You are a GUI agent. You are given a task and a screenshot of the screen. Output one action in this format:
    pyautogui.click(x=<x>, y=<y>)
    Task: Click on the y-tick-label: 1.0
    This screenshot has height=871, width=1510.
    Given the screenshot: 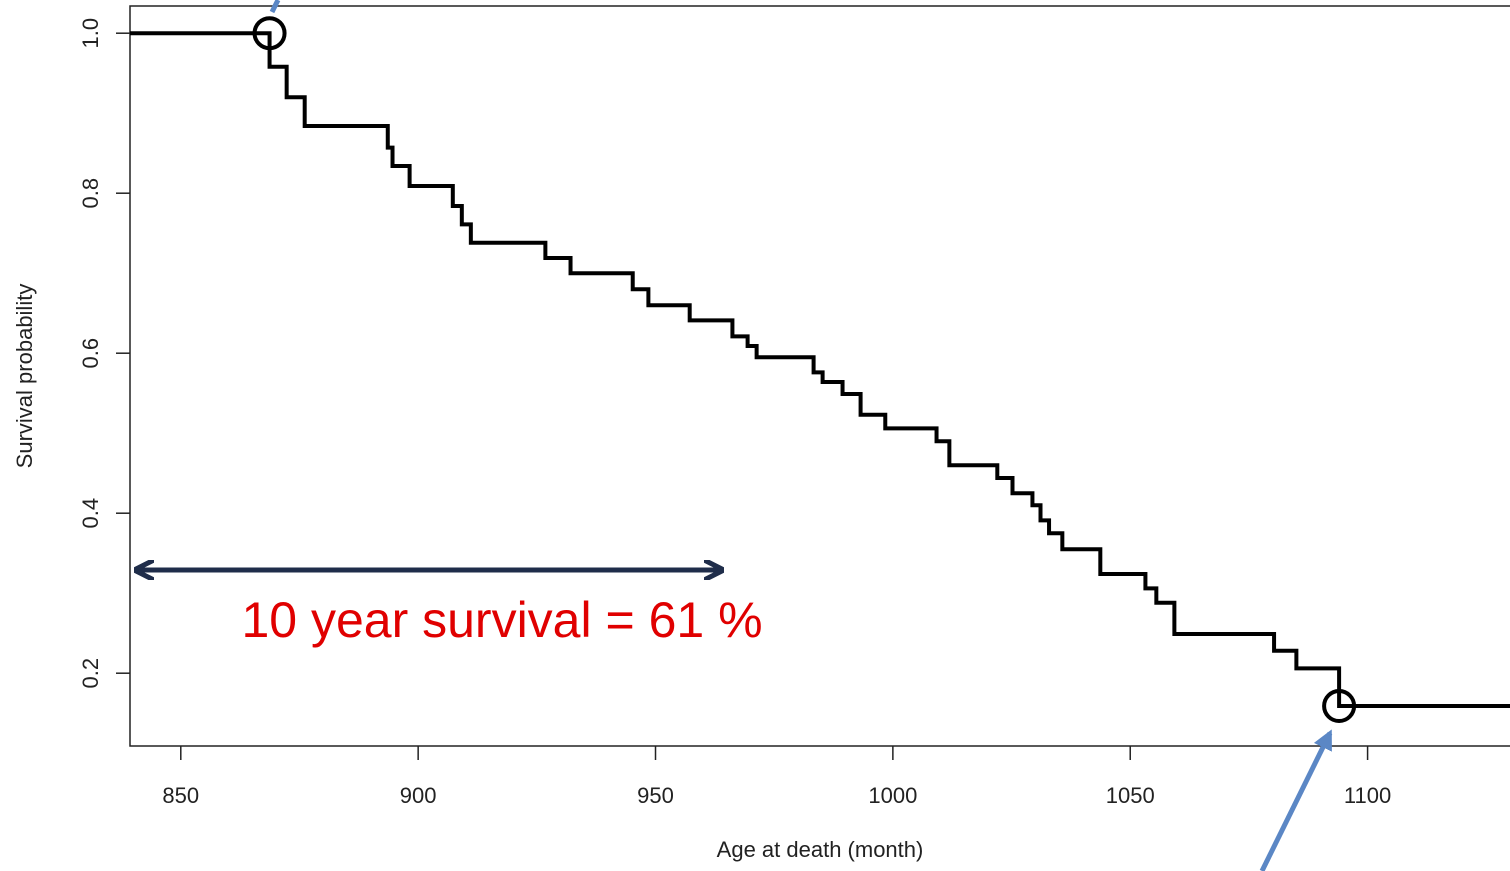 What is the action you would take?
    pyautogui.click(x=90, y=33)
    